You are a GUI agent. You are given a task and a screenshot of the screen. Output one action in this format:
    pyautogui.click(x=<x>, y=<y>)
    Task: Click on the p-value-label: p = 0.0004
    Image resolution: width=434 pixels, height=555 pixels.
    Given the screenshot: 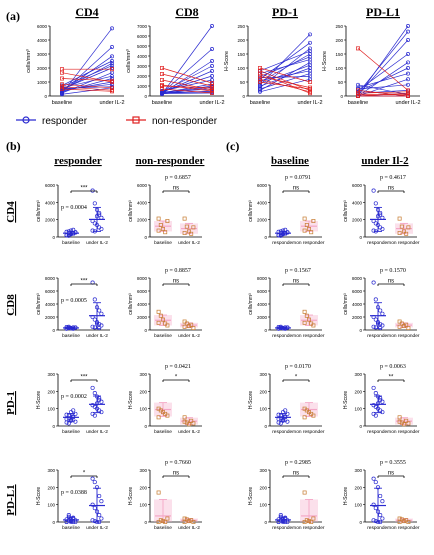 What is the action you would take?
    pyautogui.click(x=74, y=208)
    